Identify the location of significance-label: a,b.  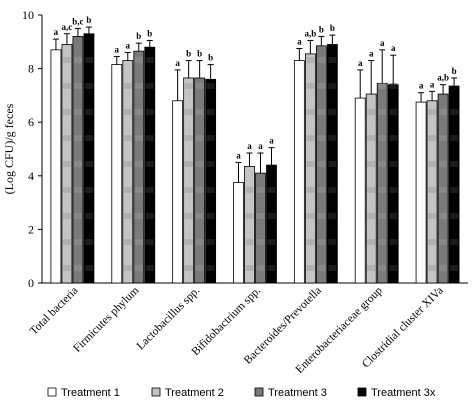
(443, 78).